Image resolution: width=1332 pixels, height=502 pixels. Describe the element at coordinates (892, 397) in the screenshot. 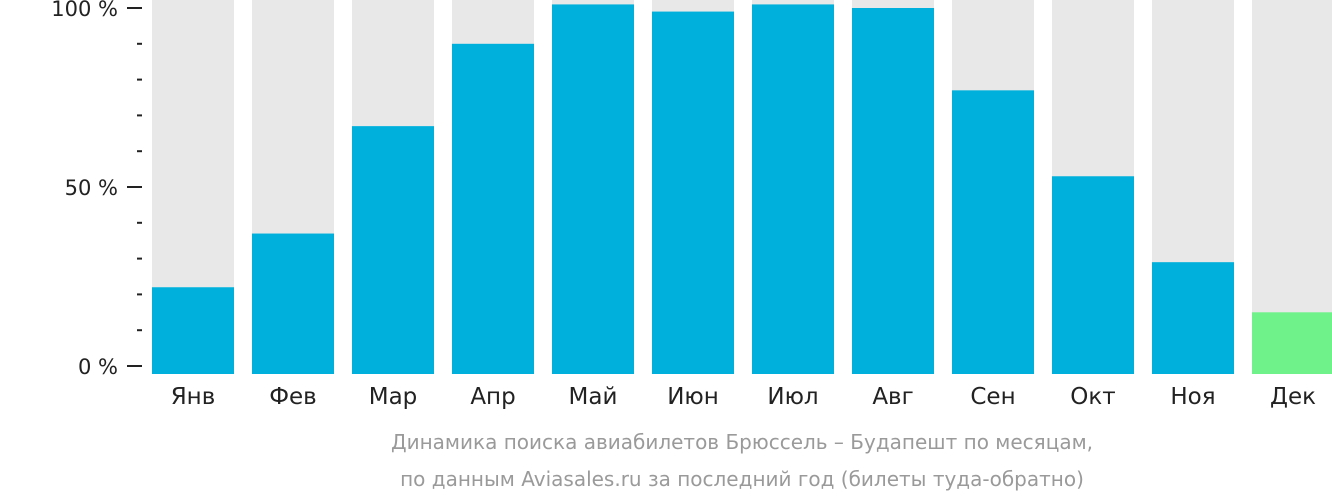

I see `x-tick-label-8: Авг` at that location.